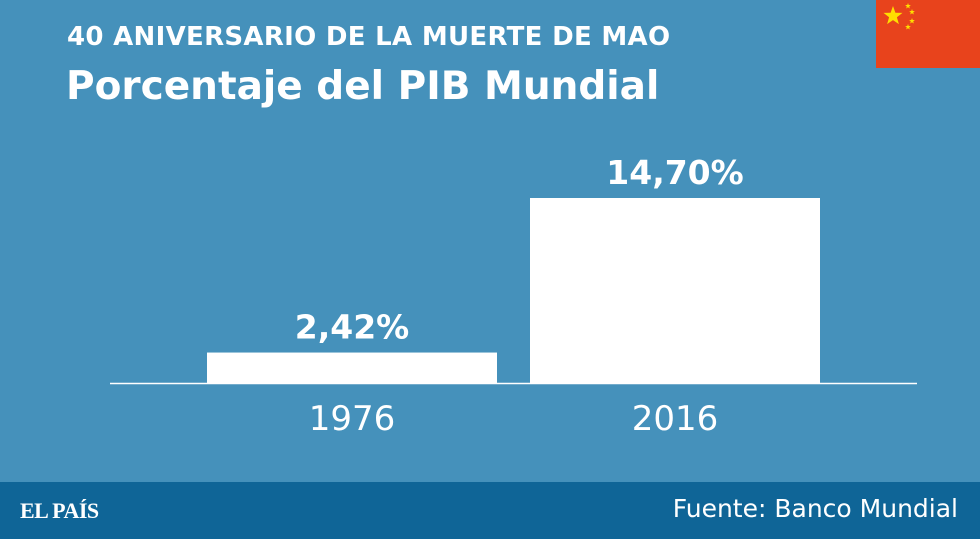 This screenshot has height=539, width=980. I want to click on big-star-icon, so click(893, 15).